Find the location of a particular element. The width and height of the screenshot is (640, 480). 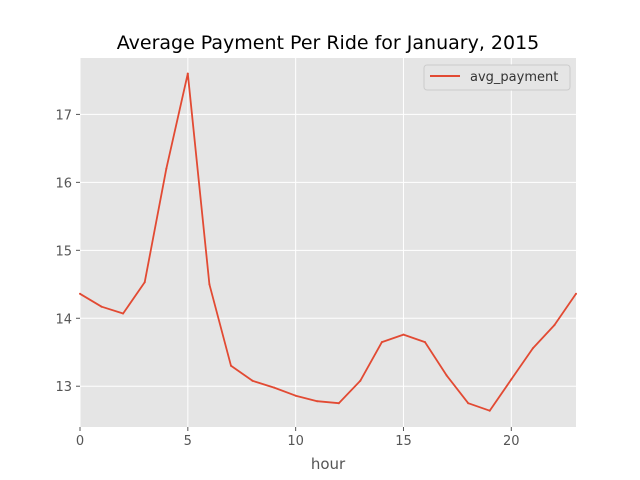

y-tick-label: 16 is located at coordinates (63, 183).